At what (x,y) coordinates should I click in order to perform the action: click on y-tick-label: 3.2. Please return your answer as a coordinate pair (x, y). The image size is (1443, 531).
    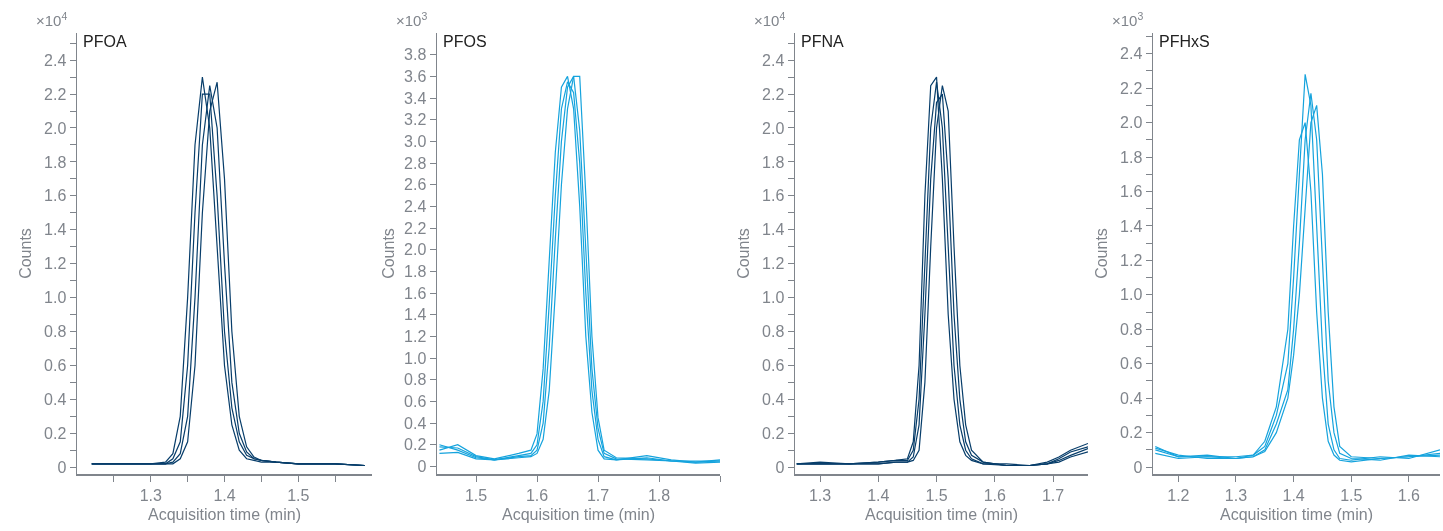
    Looking at the image, I should click on (415, 120).